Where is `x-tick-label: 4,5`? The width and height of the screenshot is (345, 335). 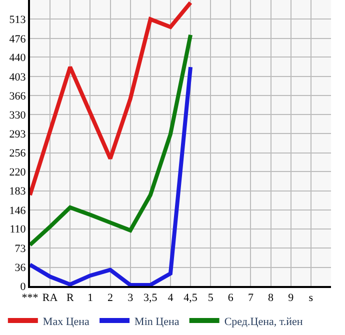
x-tick-label: 4,5 is located at coordinates (191, 298).